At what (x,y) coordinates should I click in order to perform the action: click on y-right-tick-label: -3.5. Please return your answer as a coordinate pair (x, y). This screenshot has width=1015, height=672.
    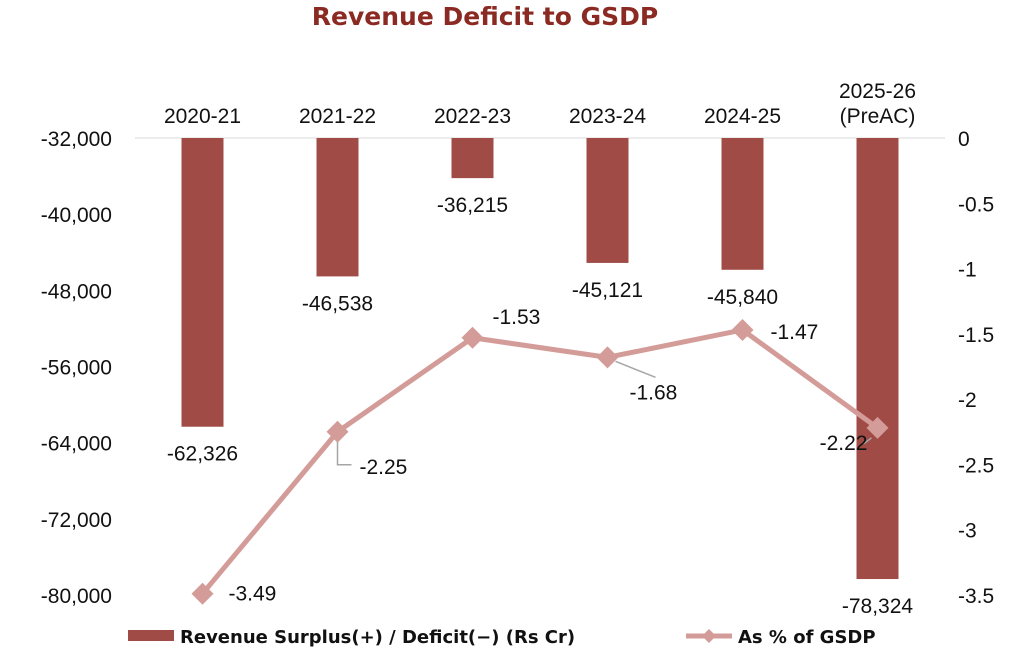
    Looking at the image, I should click on (976, 596).